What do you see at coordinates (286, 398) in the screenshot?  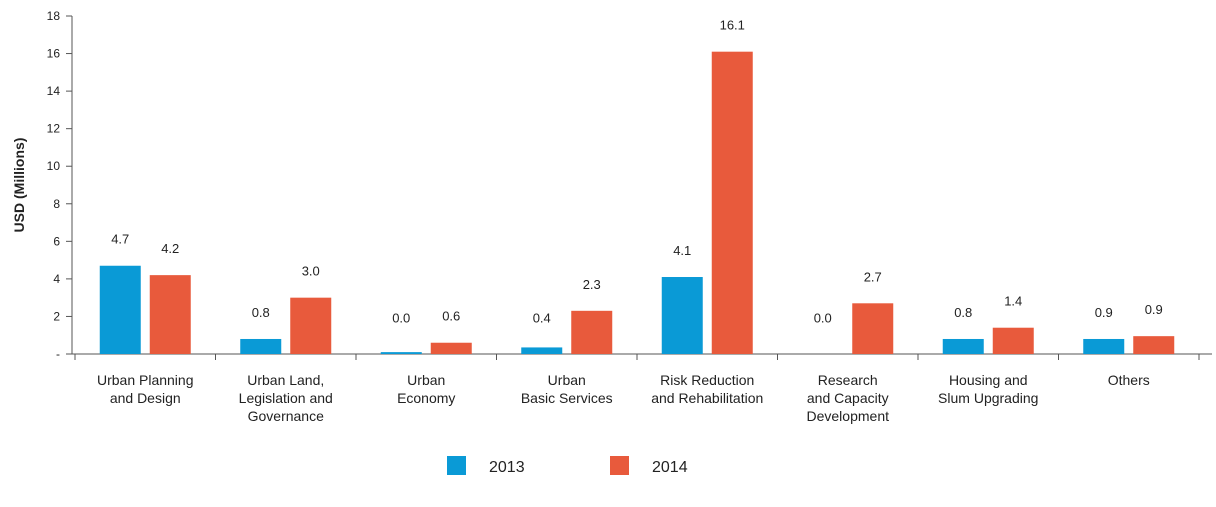 I see `x-category-label: Urban Land, Legislation and Governance` at bounding box center [286, 398].